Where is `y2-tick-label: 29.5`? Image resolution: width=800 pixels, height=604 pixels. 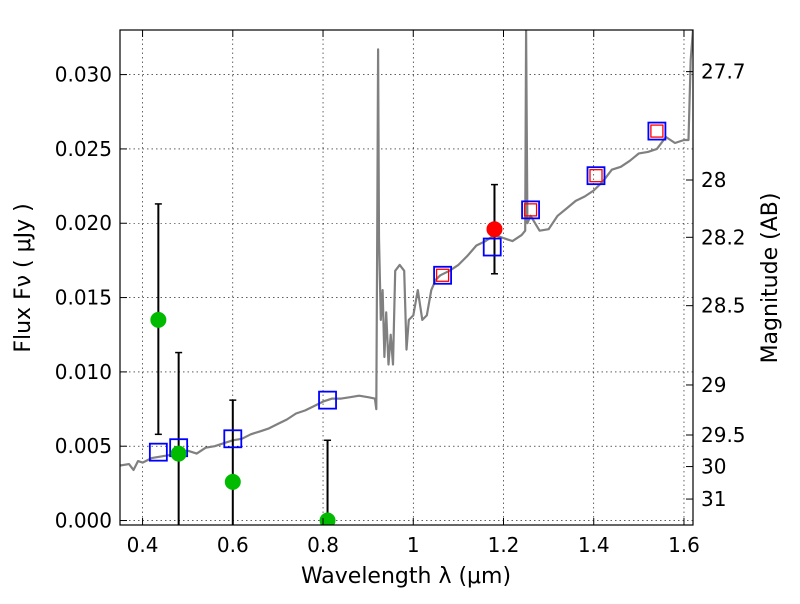
y2-tick-label: 29.5 is located at coordinates (723, 435).